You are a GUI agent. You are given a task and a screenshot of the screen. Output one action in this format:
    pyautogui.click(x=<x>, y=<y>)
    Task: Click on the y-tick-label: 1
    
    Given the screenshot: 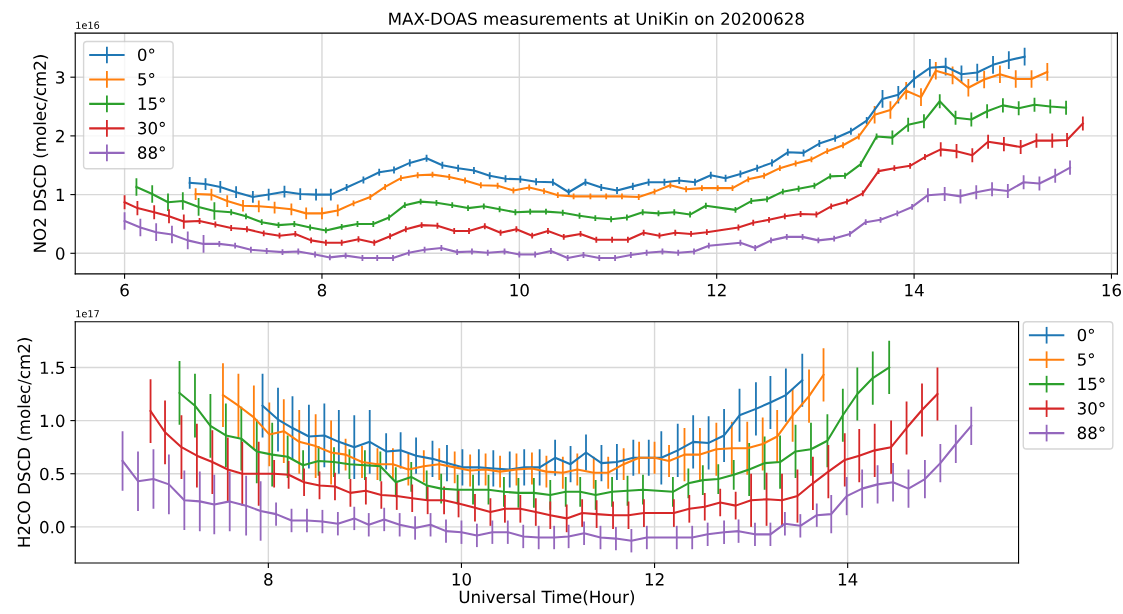 What is the action you would take?
    pyautogui.click(x=60, y=194)
    